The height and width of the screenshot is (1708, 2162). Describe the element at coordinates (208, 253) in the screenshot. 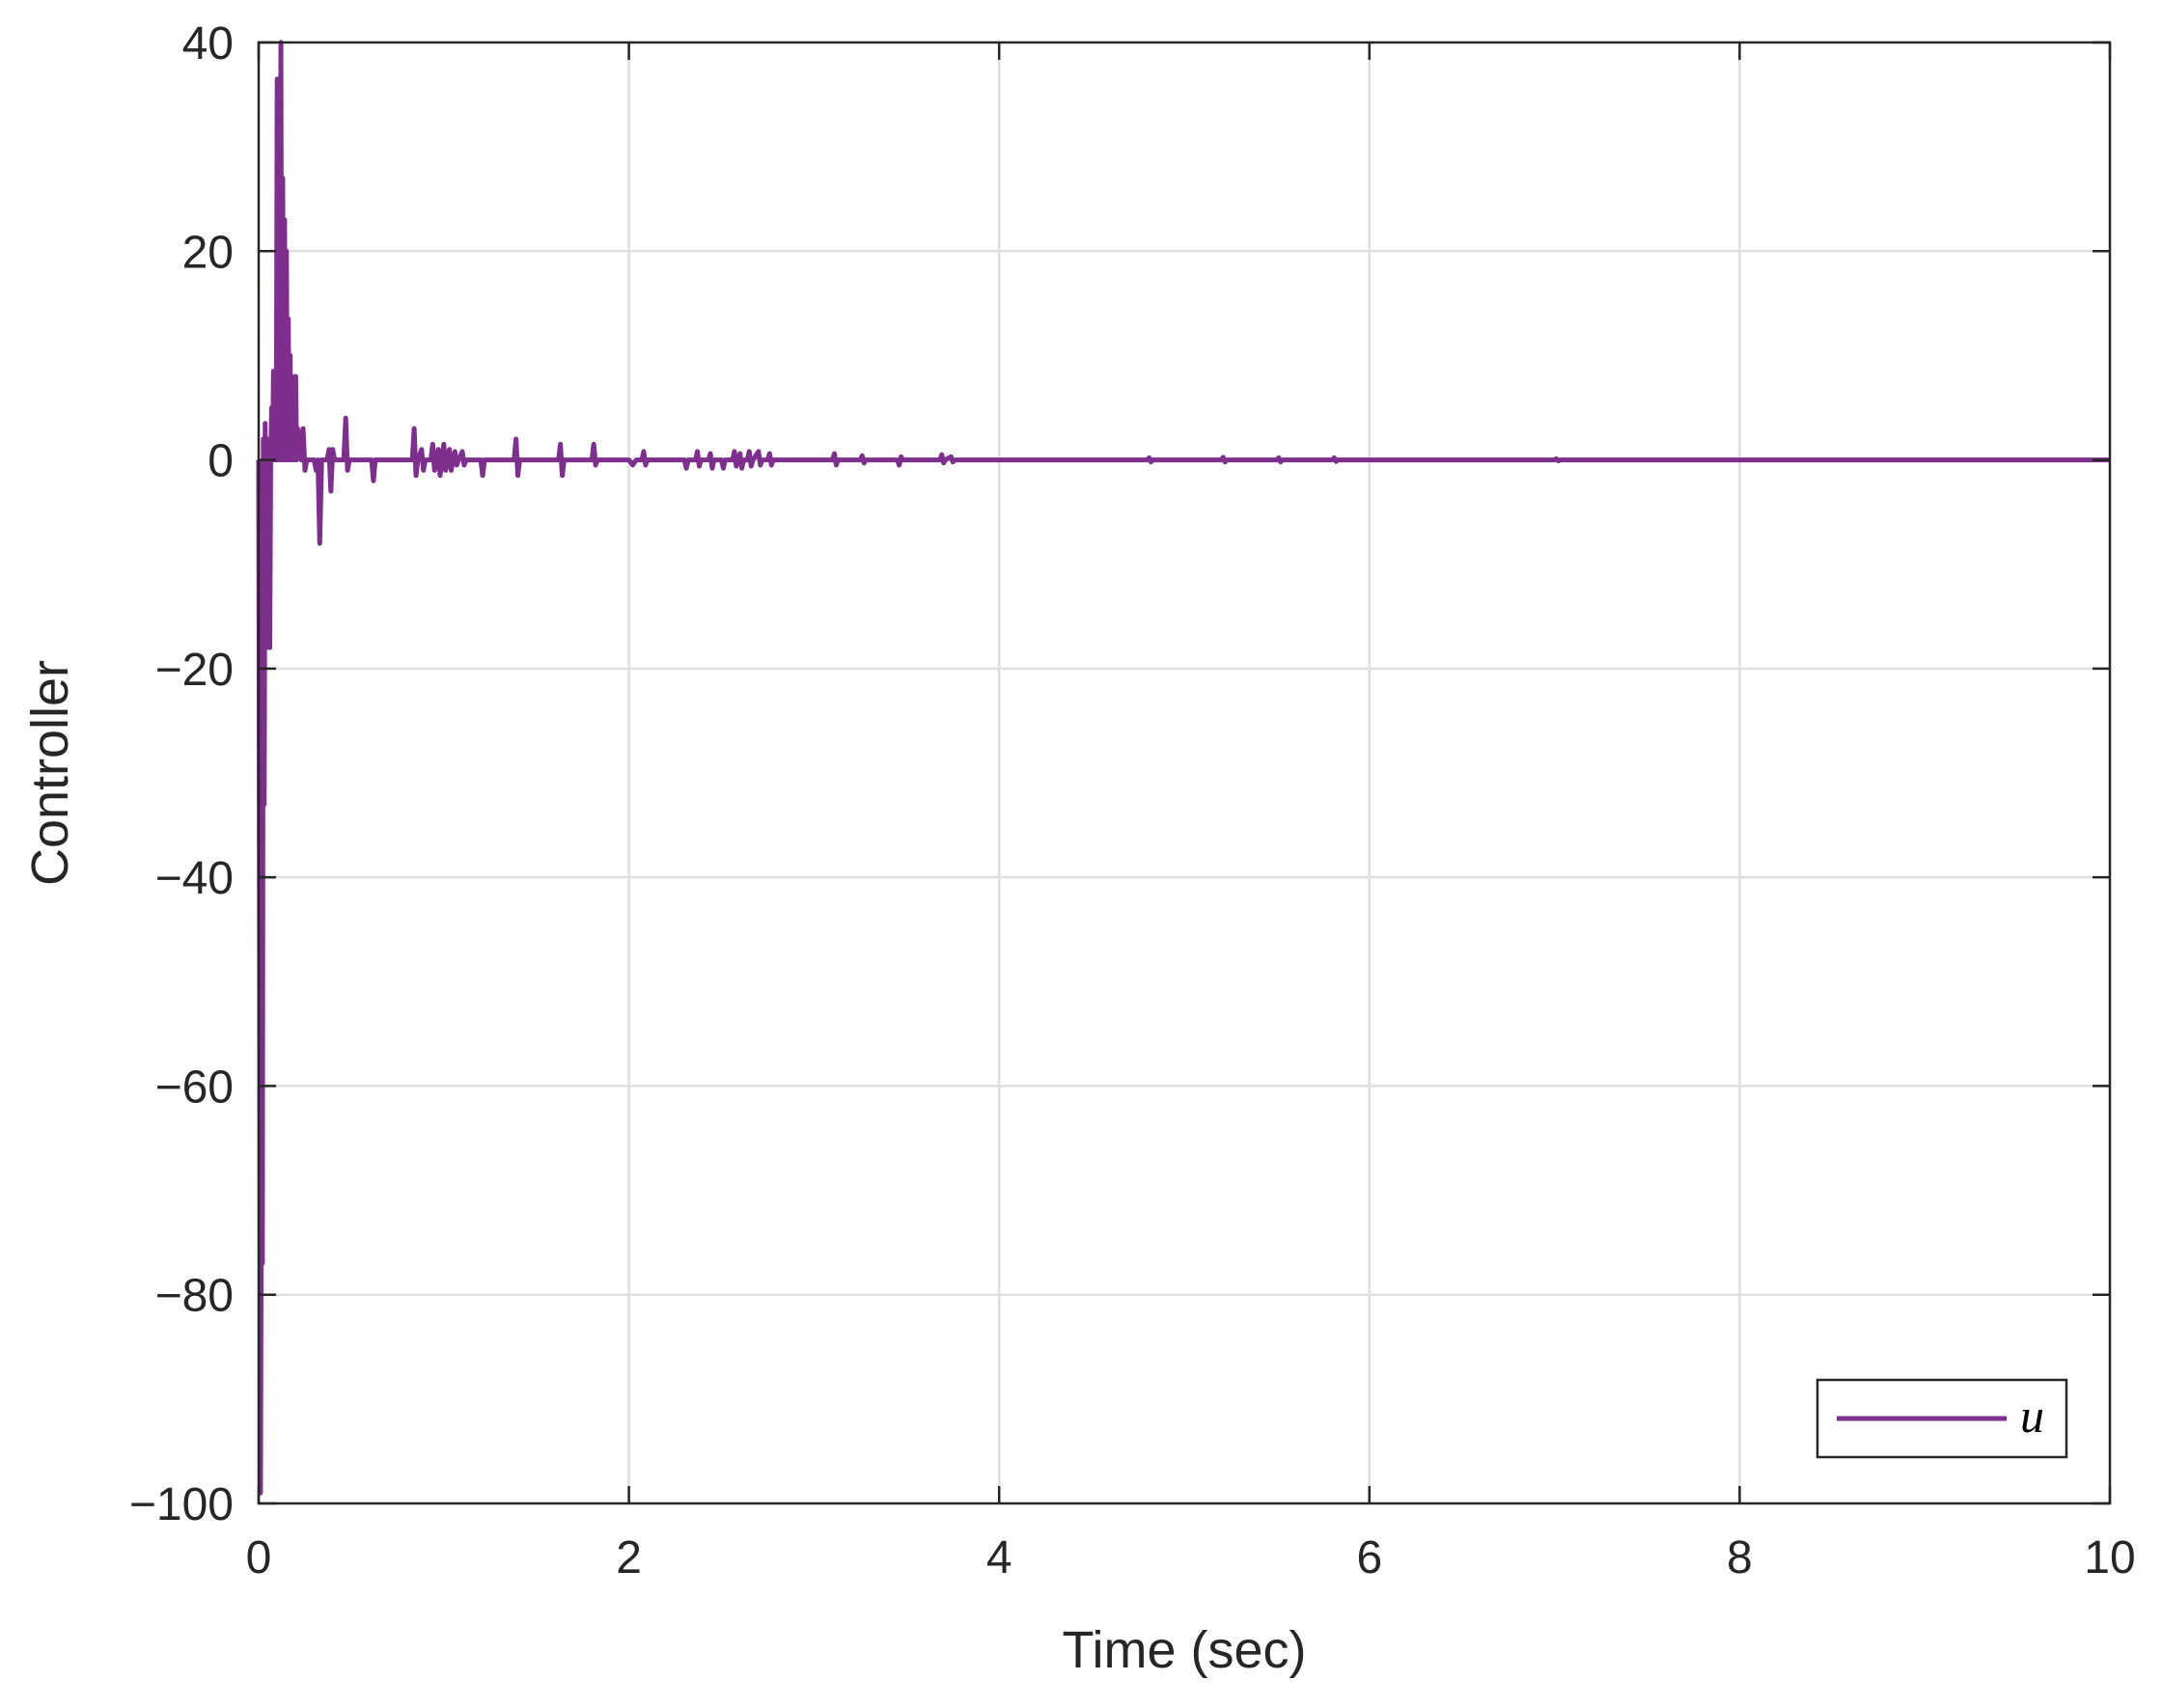

I see `y-tick-label-6: 20` at that location.